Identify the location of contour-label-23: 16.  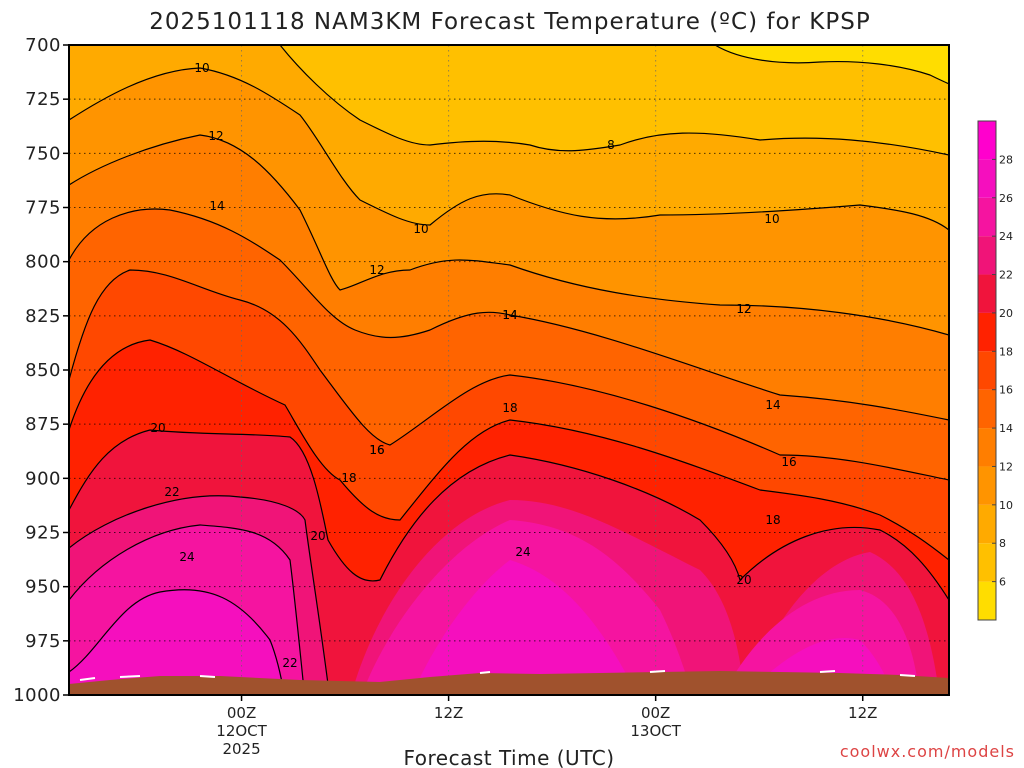
(376, 450).